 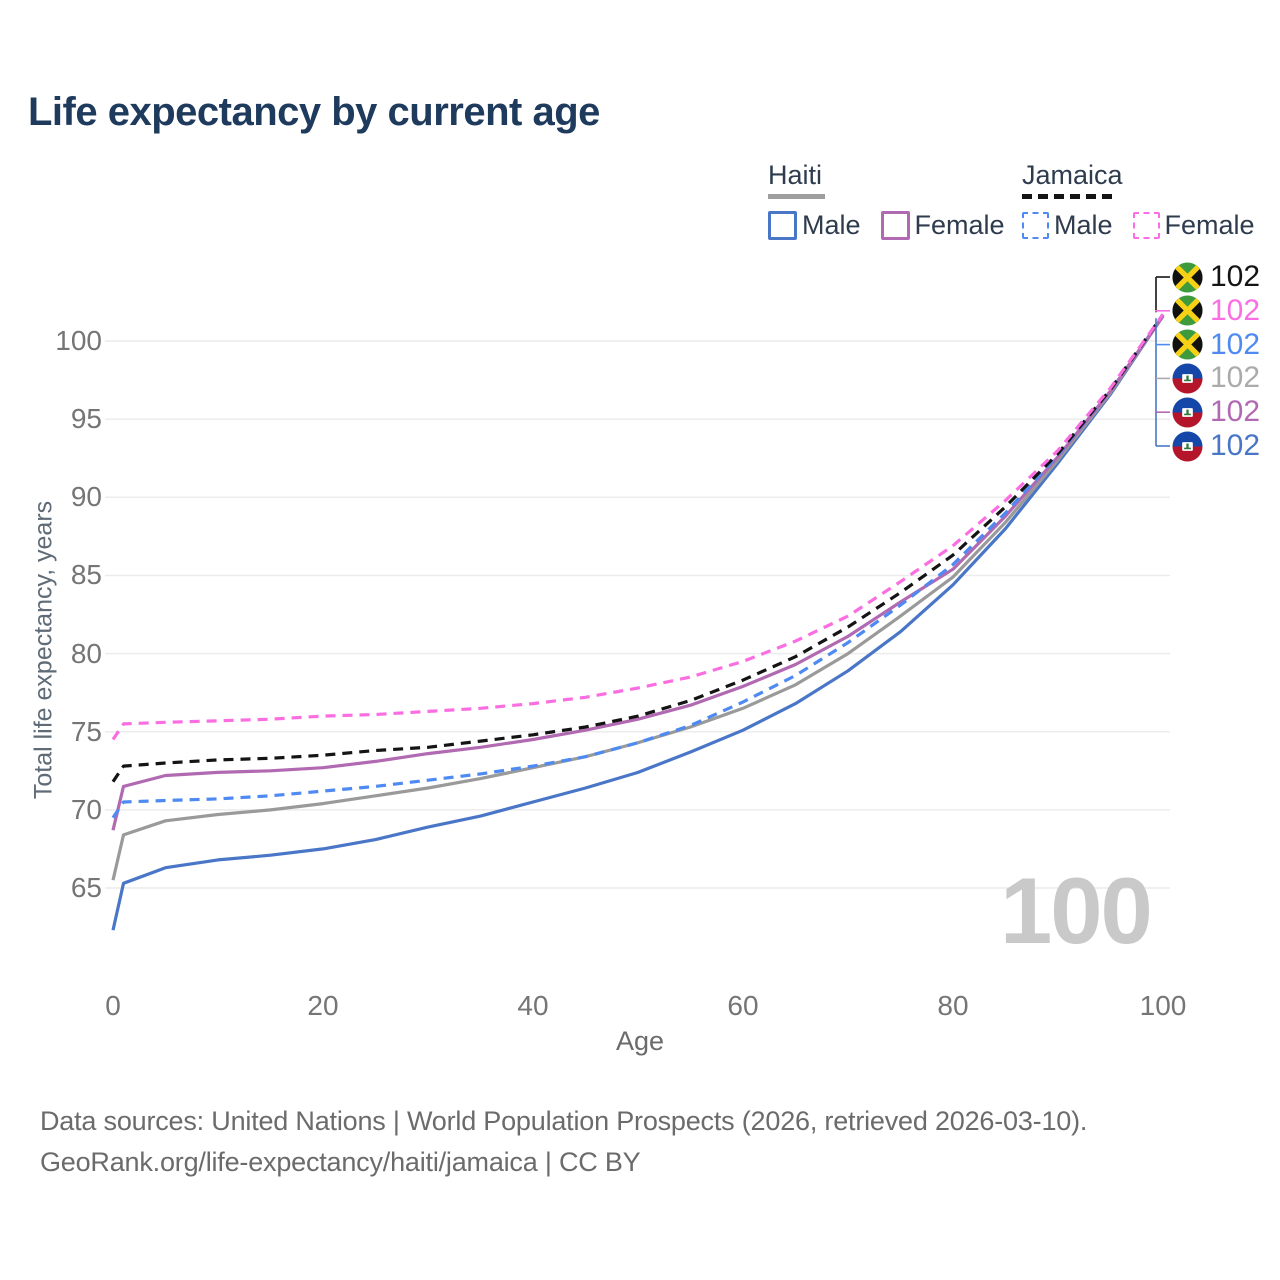 What do you see at coordinates (831, 225) in the screenshot?
I see `legend-label-haiti-male: Male` at bounding box center [831, 225].